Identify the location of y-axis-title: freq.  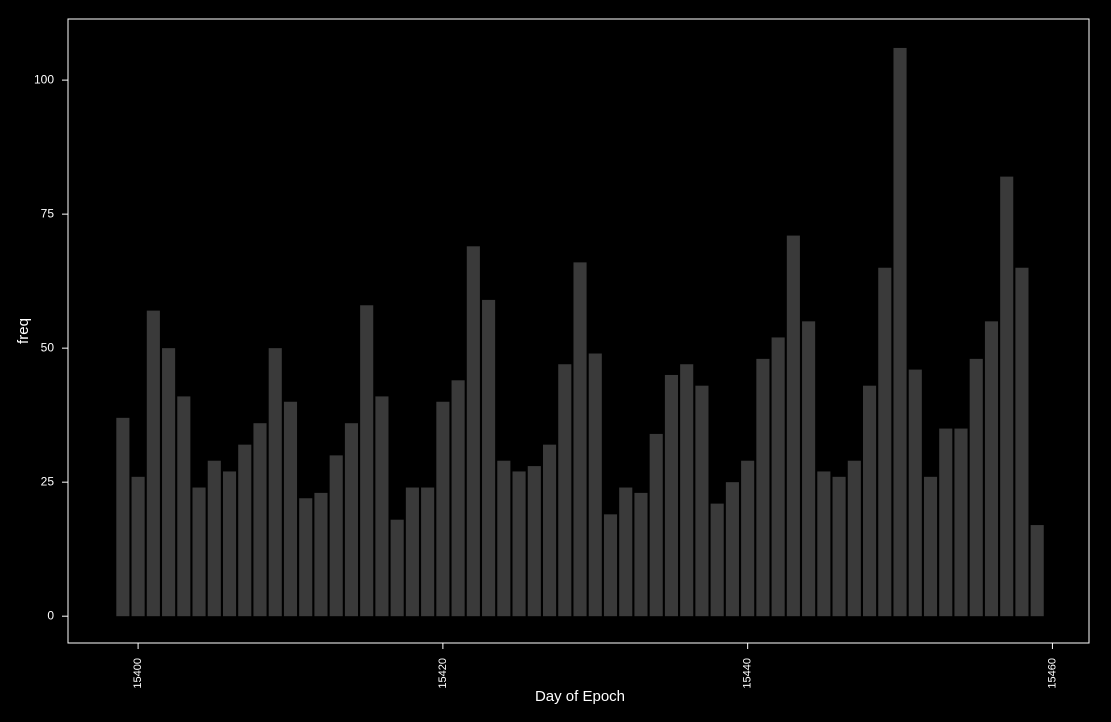
(23, 331).